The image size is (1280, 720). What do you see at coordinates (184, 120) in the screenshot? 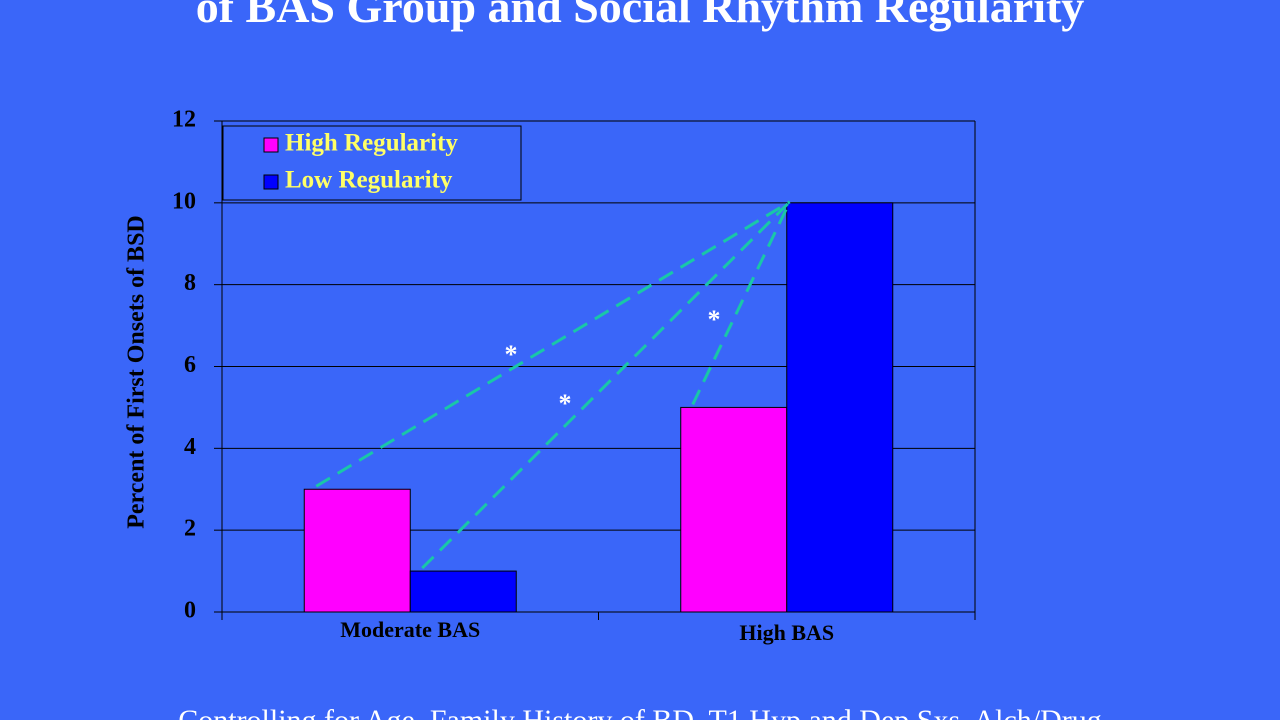
I see `y-tick-label: 12` at bounding box center [184, 120].